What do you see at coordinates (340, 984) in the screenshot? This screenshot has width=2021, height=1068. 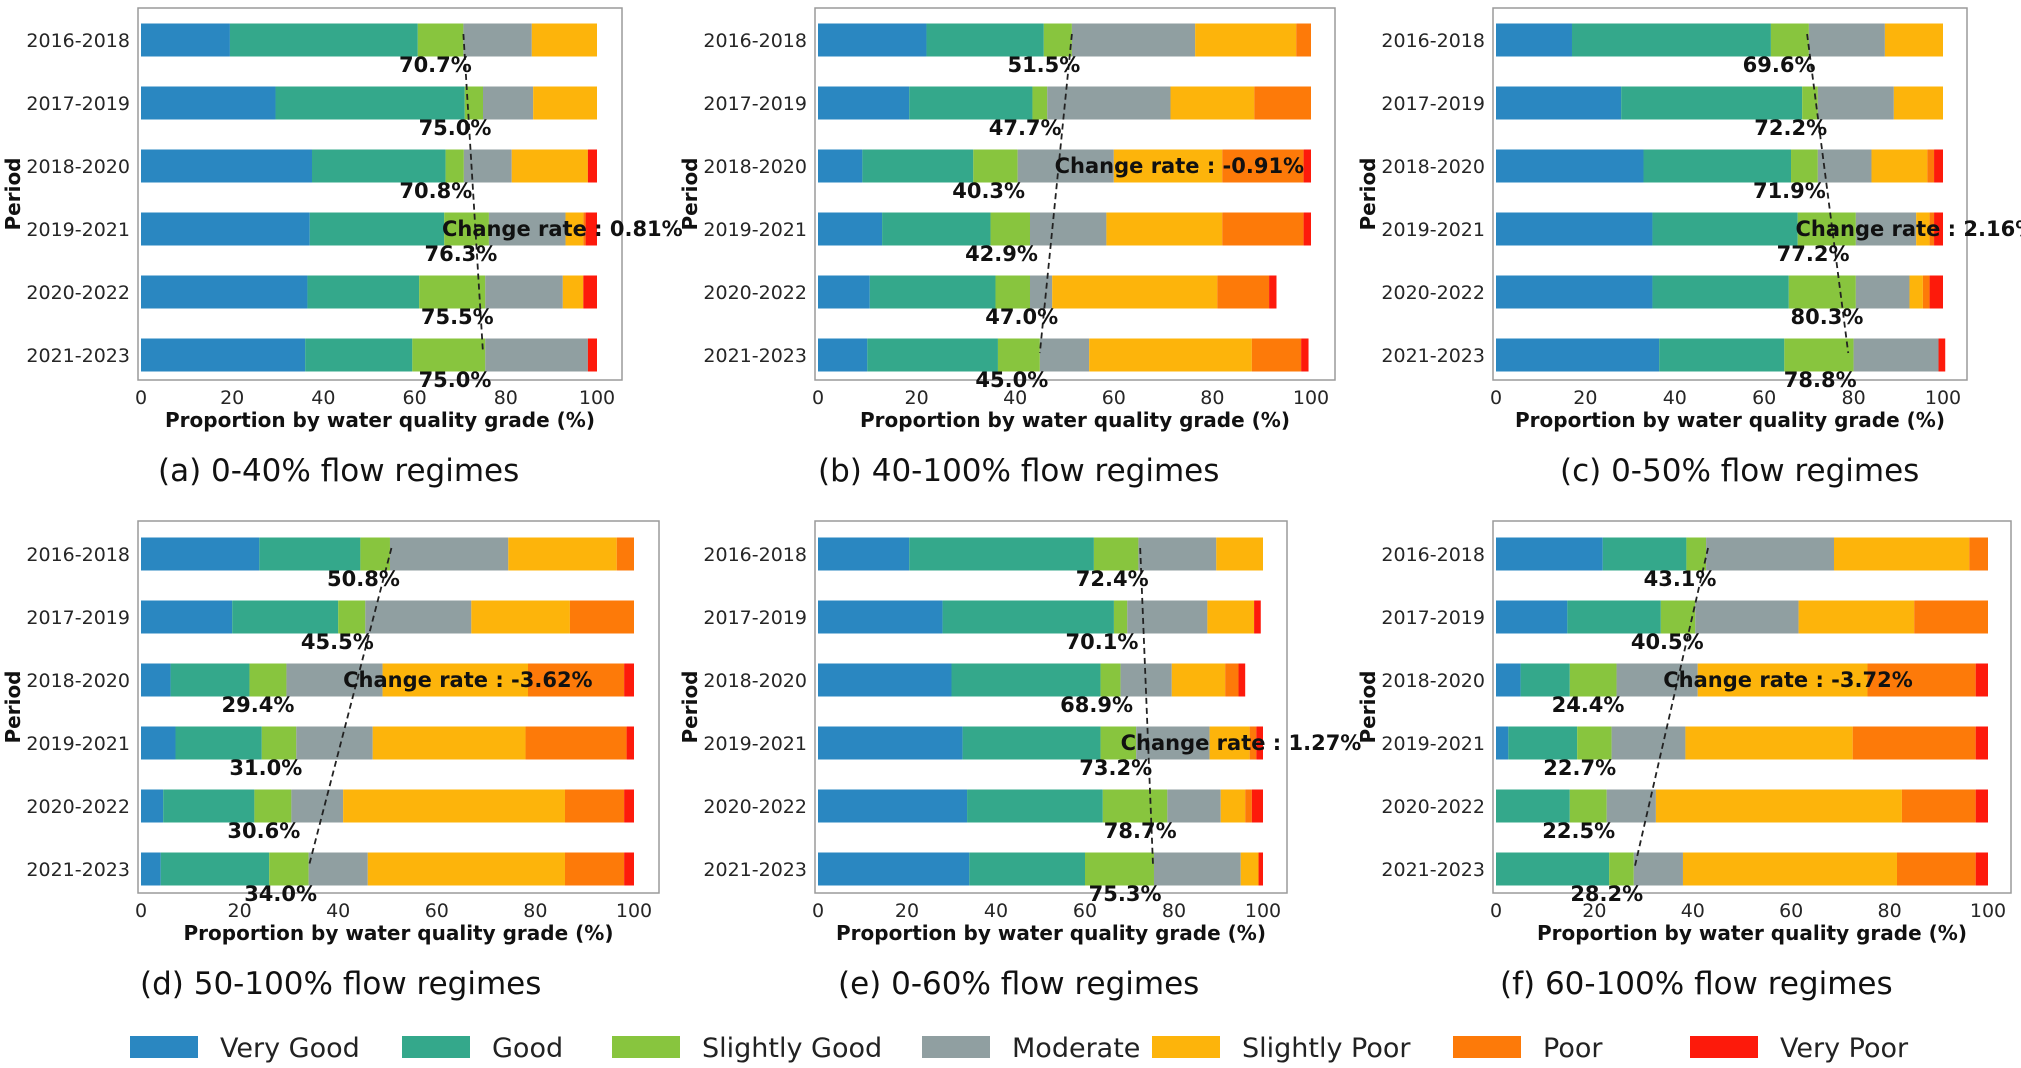 I see `panel-caption: (d) 50-100% flow regimes` at bounding box center [340, 984].